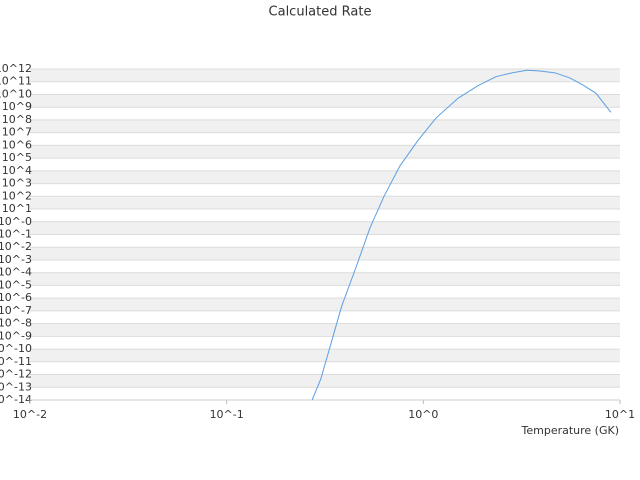 Image resolution: width=640 pixels, height=480 pixels. I want to click on x-tick-label: 10^1, so click(620, 414).